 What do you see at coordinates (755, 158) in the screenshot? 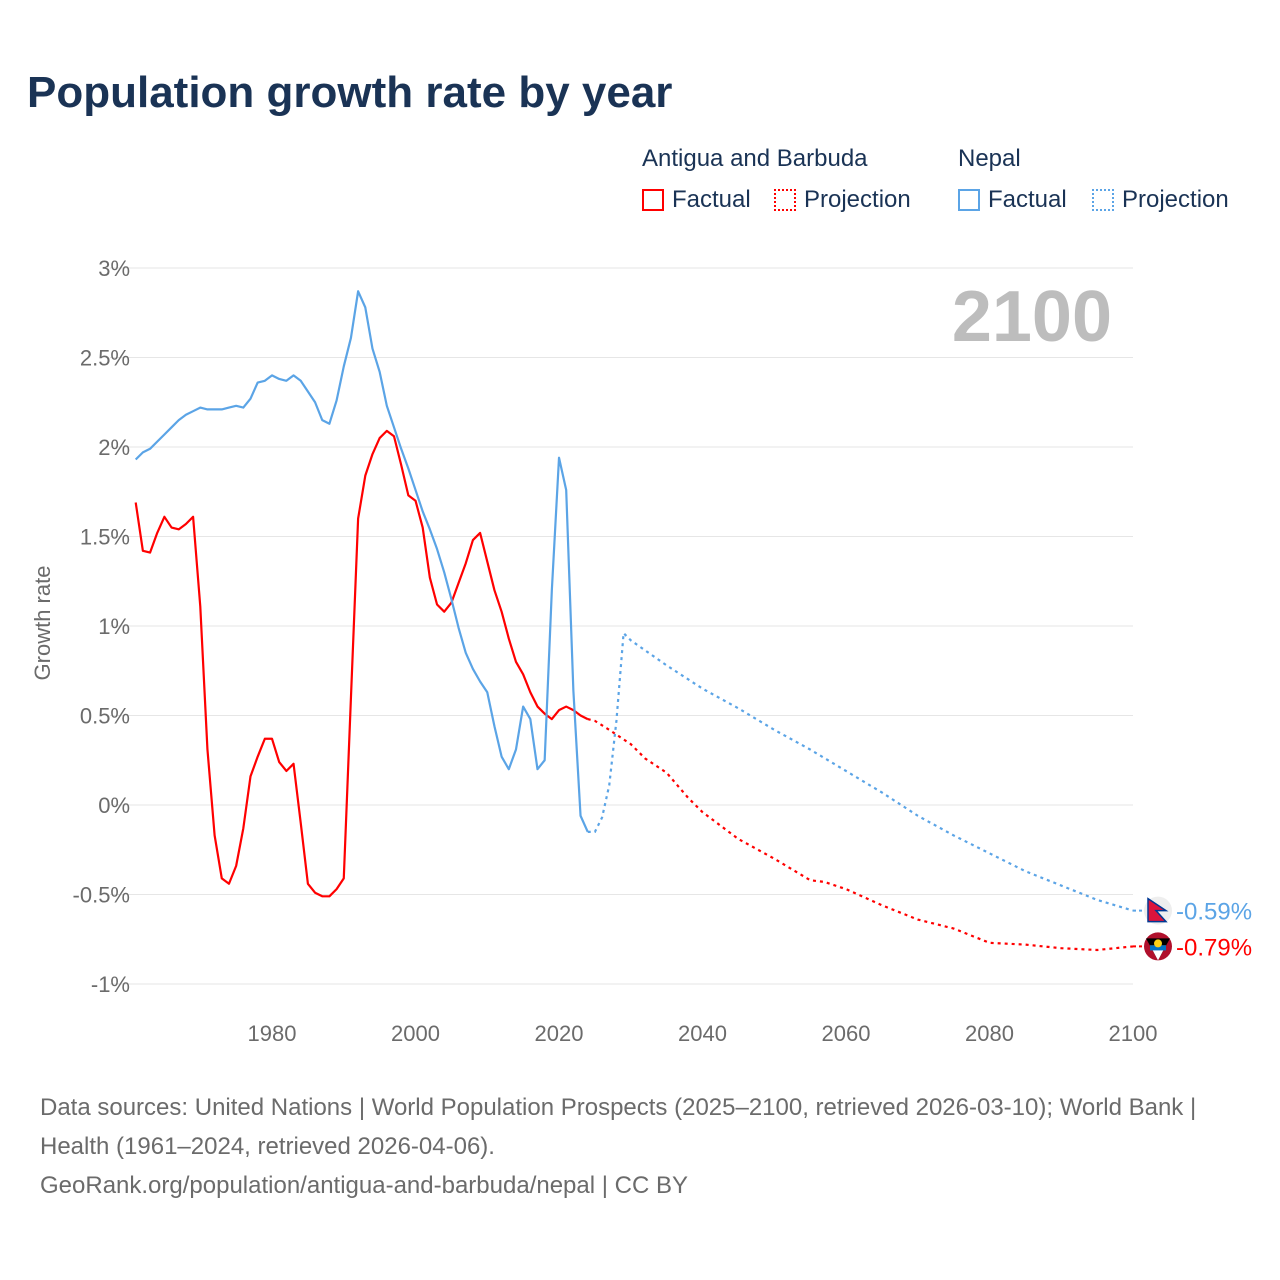
I see `legend-heading: Antigua and Barbuda` at bounding box center [755, 158].